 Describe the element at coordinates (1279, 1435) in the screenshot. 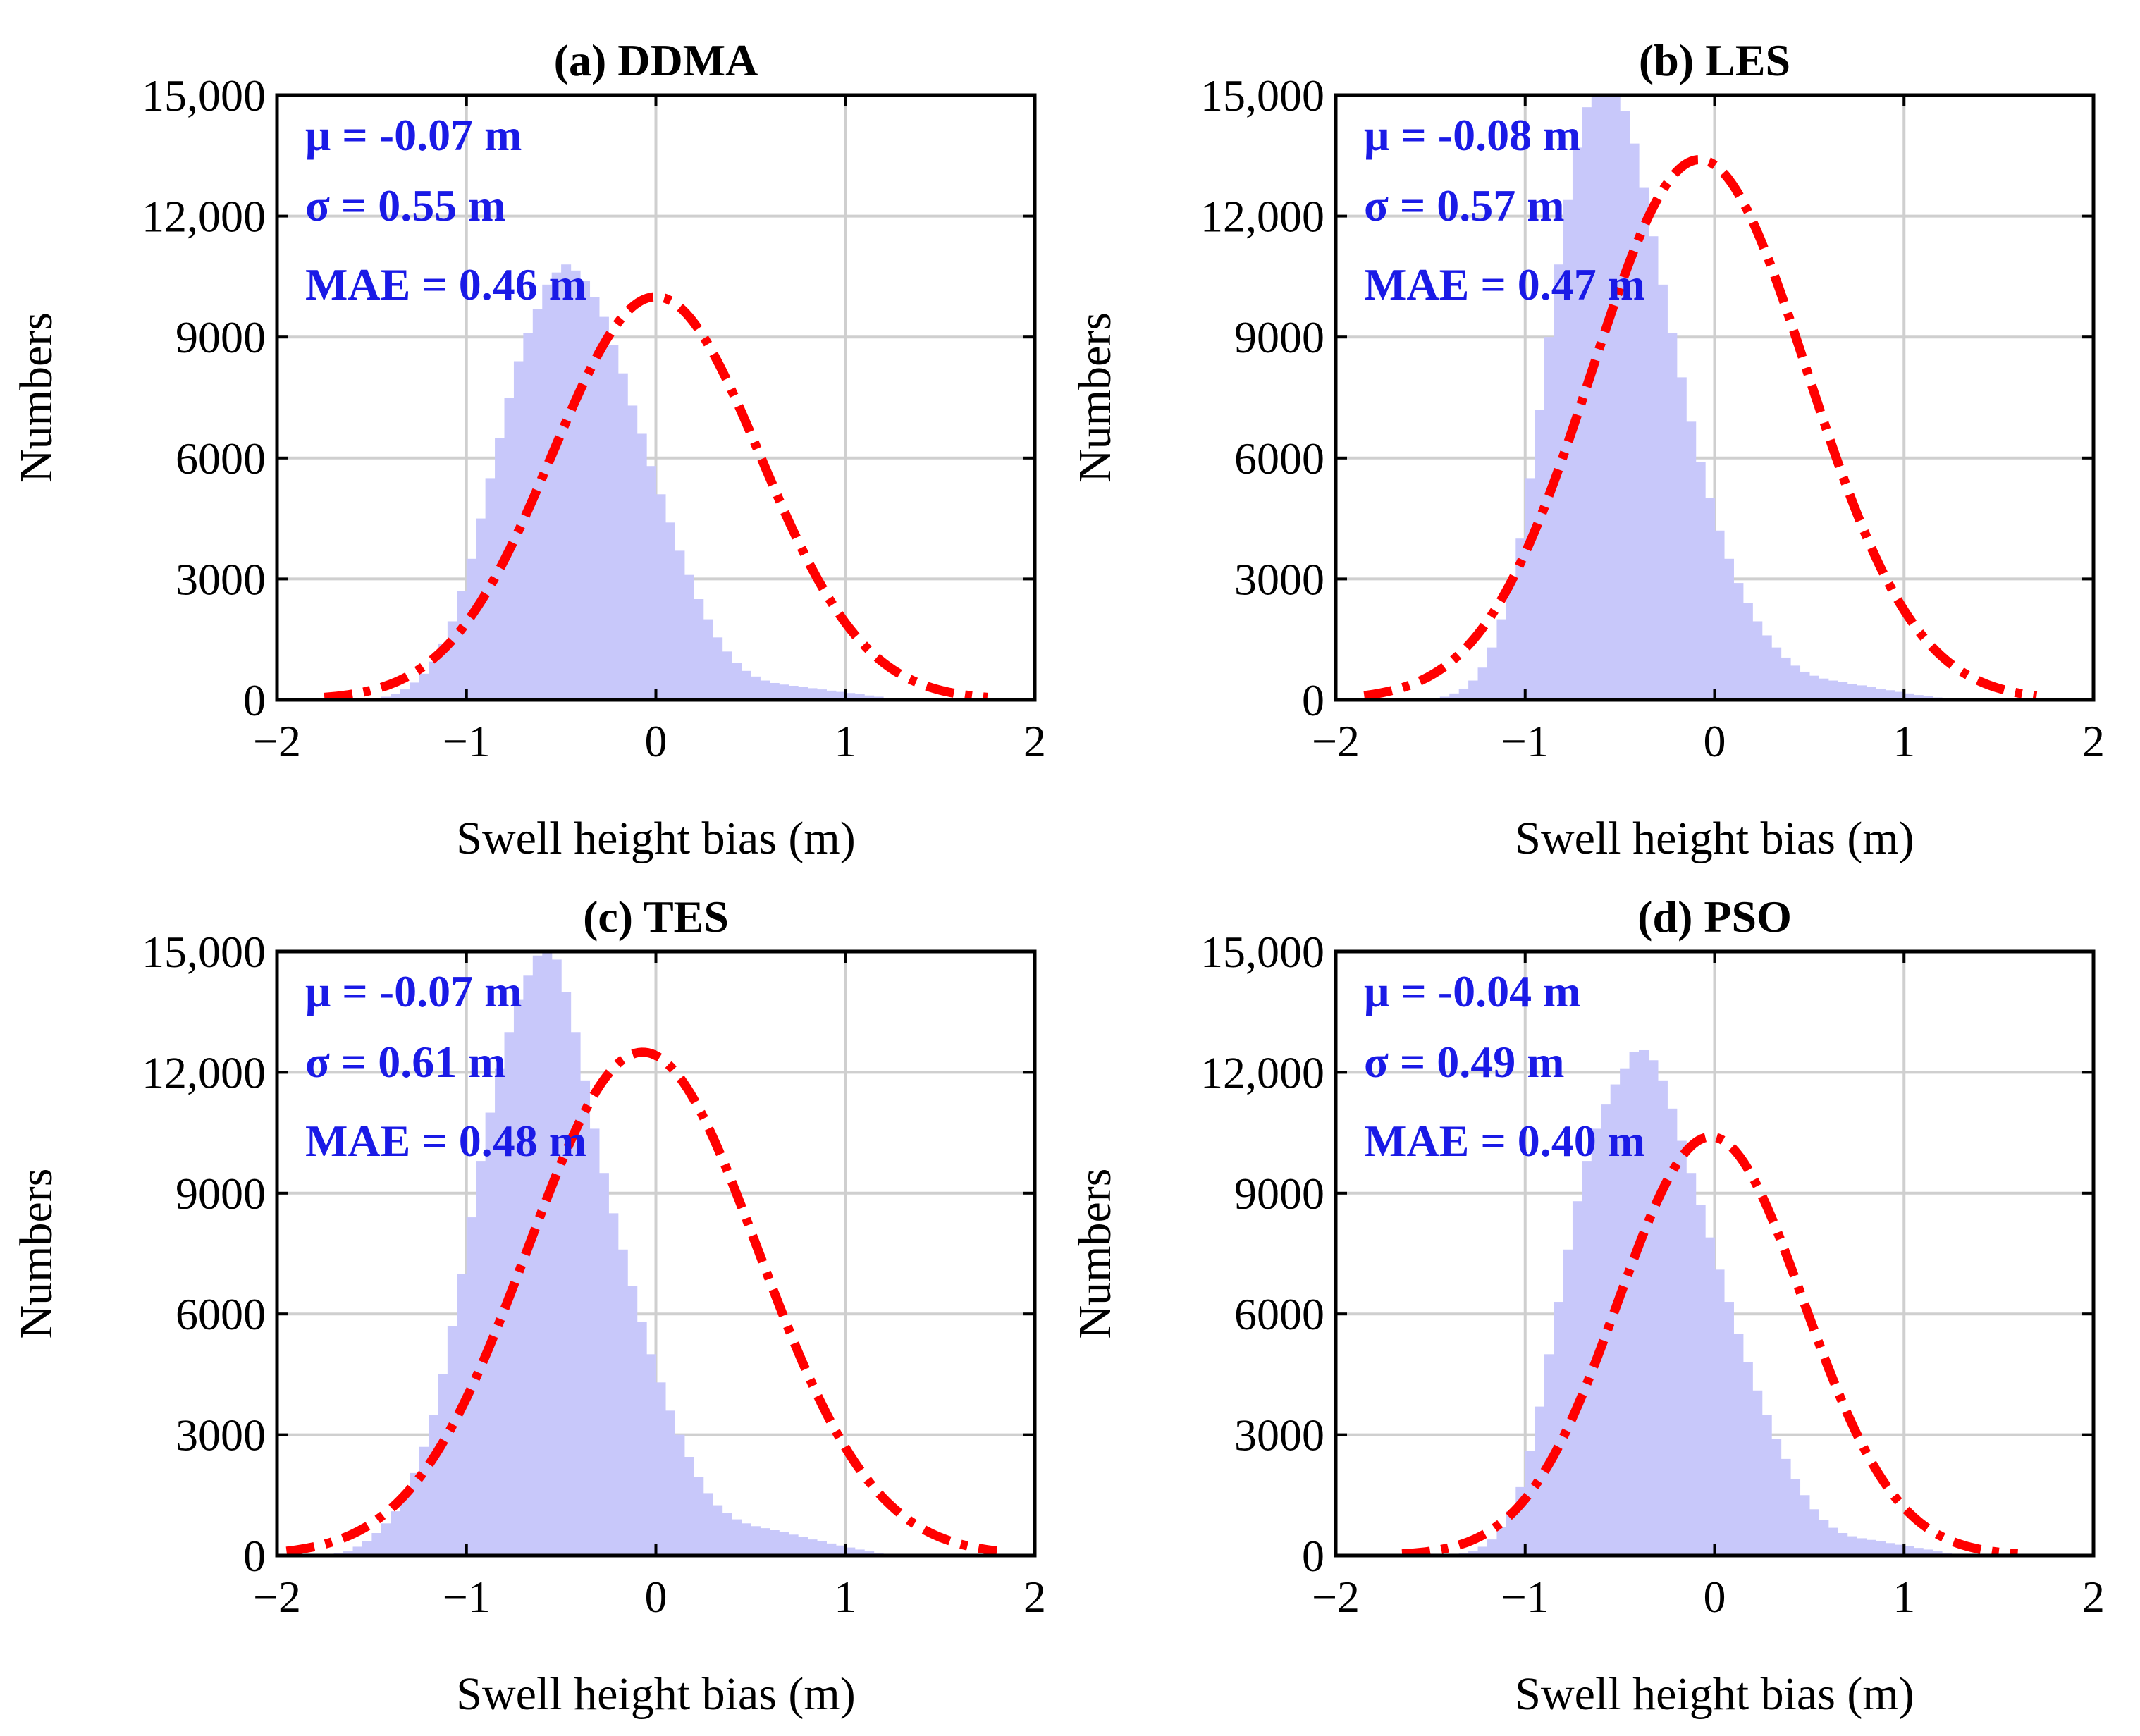

I see `y-tick-label: 3000` at that location.